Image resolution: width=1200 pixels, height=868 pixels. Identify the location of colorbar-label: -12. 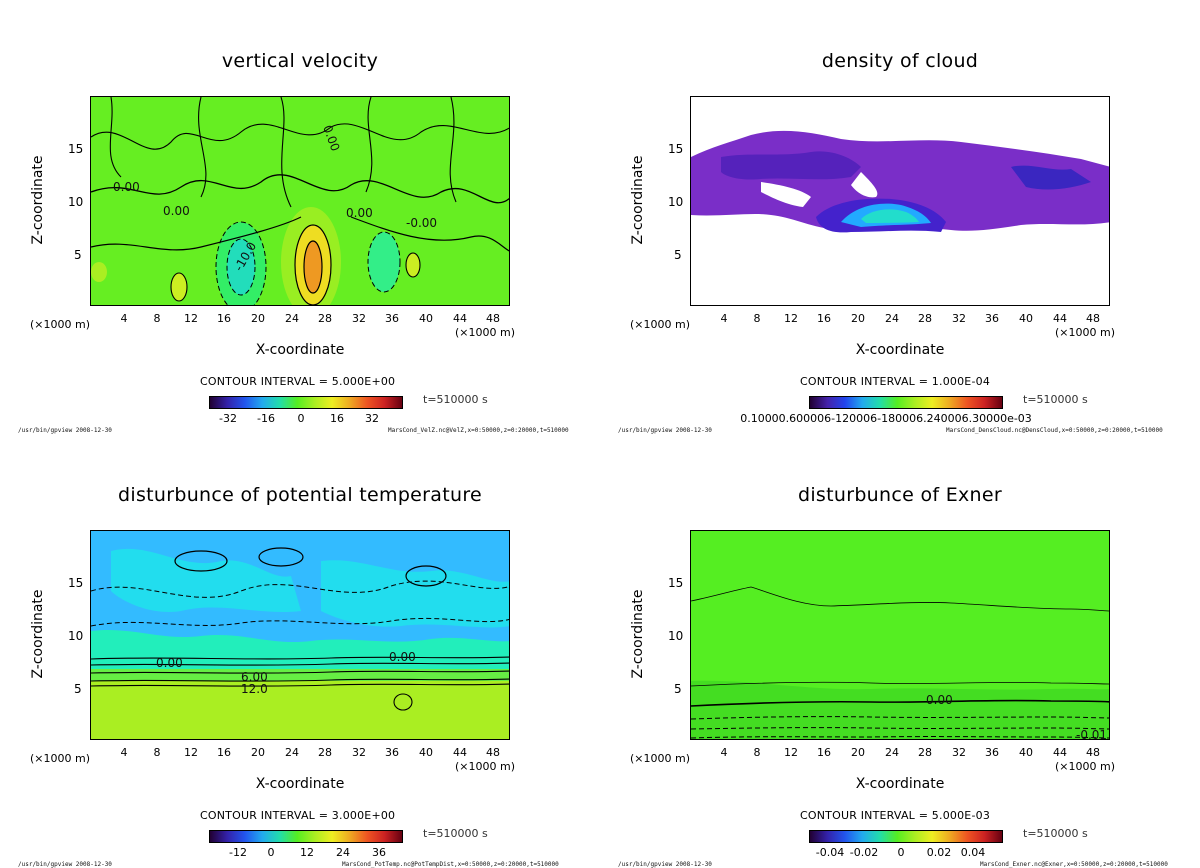
(238, 852).